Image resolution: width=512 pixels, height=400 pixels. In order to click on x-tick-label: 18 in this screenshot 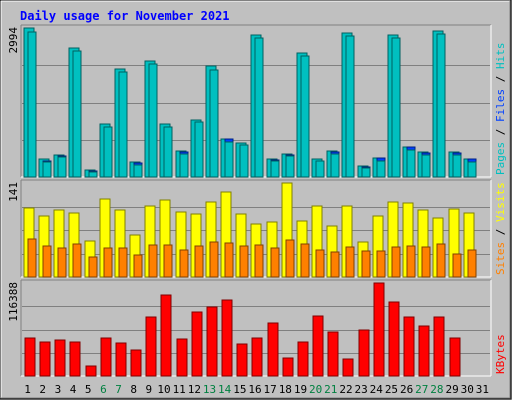, I will do `click(285, 389)`.